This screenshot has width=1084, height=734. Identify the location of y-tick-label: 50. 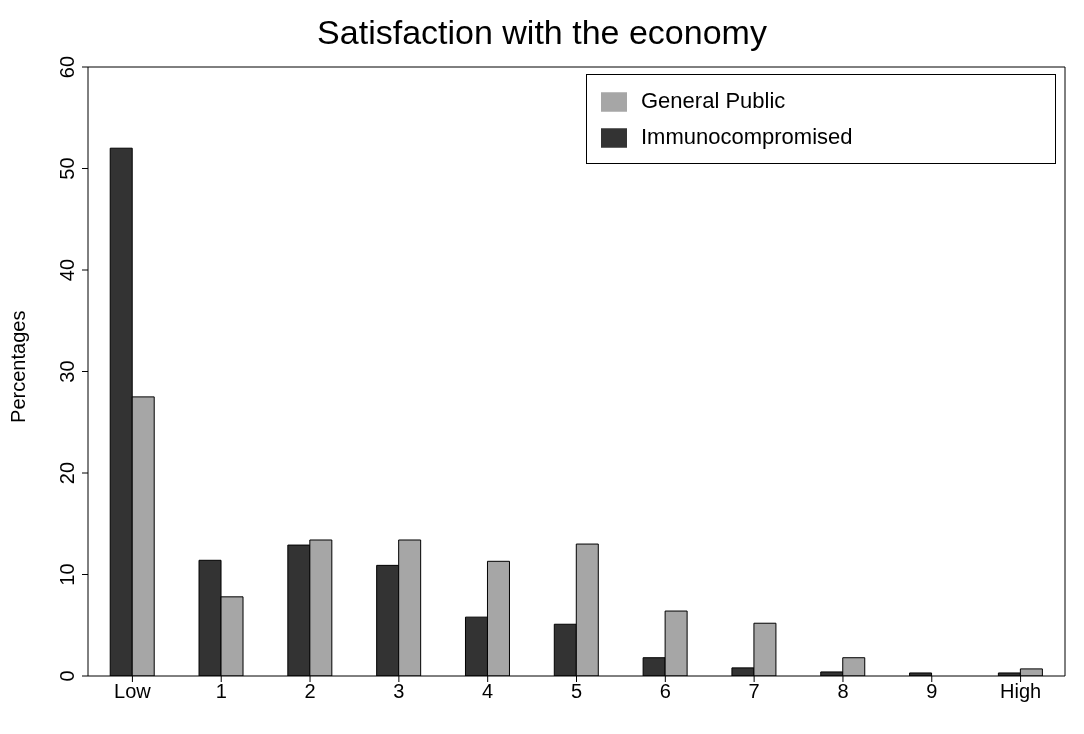
(67, 168).